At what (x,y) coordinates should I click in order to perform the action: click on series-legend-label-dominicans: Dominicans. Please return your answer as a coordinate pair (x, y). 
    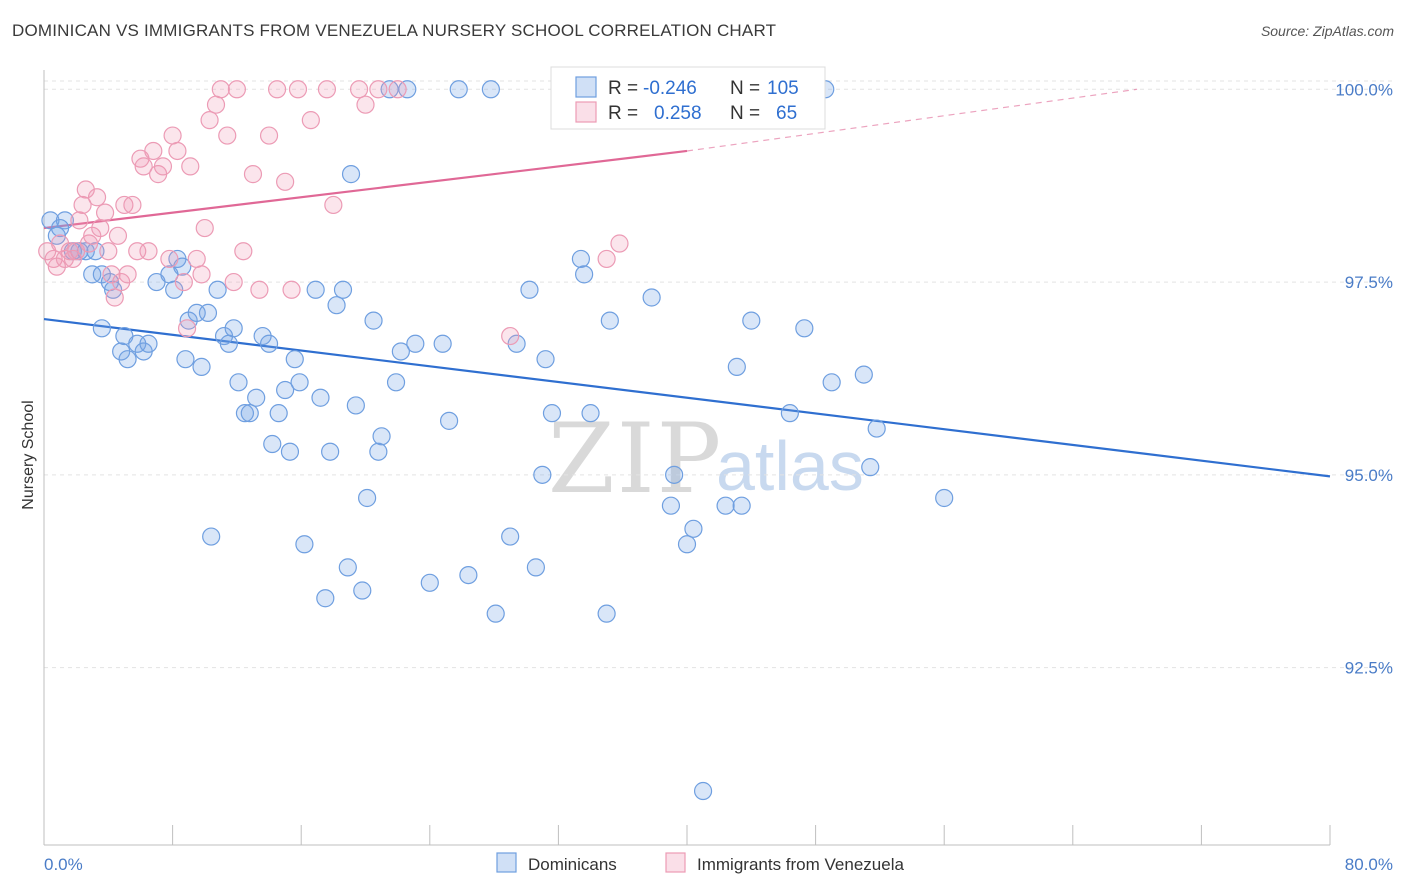
    Looking at the image, I should click on (572, 864).